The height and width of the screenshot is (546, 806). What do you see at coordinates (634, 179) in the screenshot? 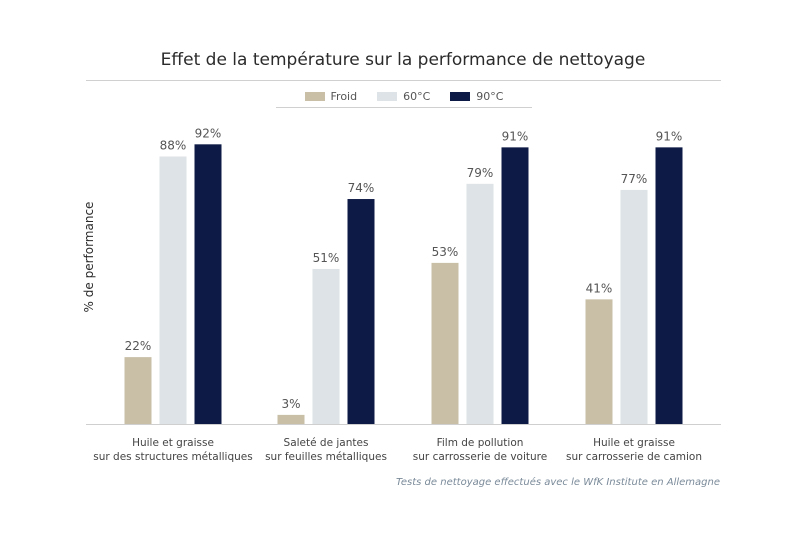
I see `data-label: 77%` at bounding box center [634, 179].